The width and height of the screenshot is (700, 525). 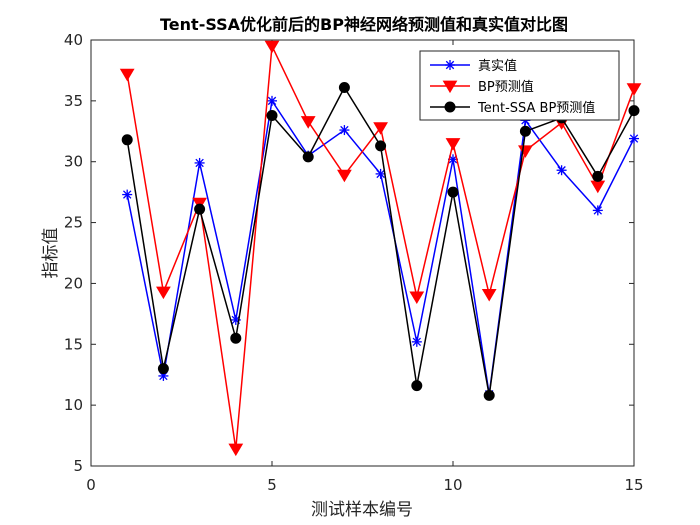 What do you see at coordinates (364, 24) in the screenshot?
I see `chart-title: Tent-SSA优化前后的BP神经网络预测值和真实值对比图` at bounding box center [364, 24].